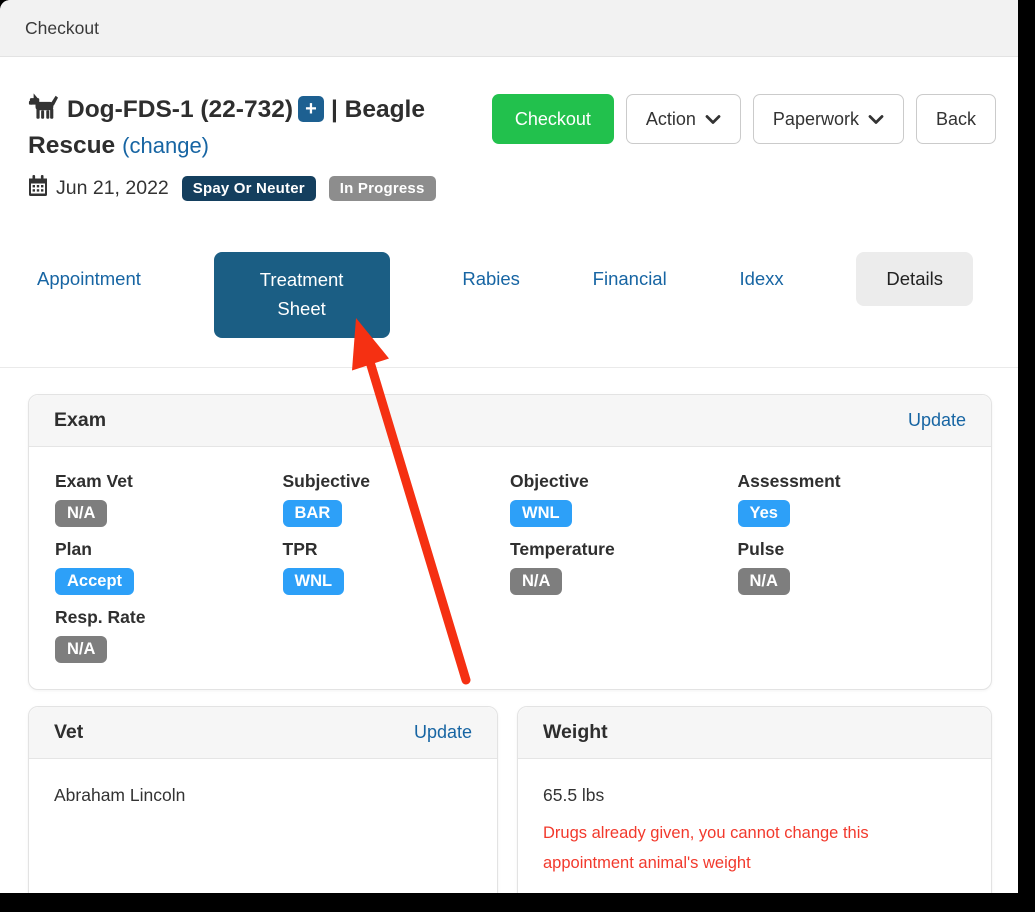 This screenshot has height=912, width=1035. I want to click on group-name: | Beagle Rescue, so click(226, 127).